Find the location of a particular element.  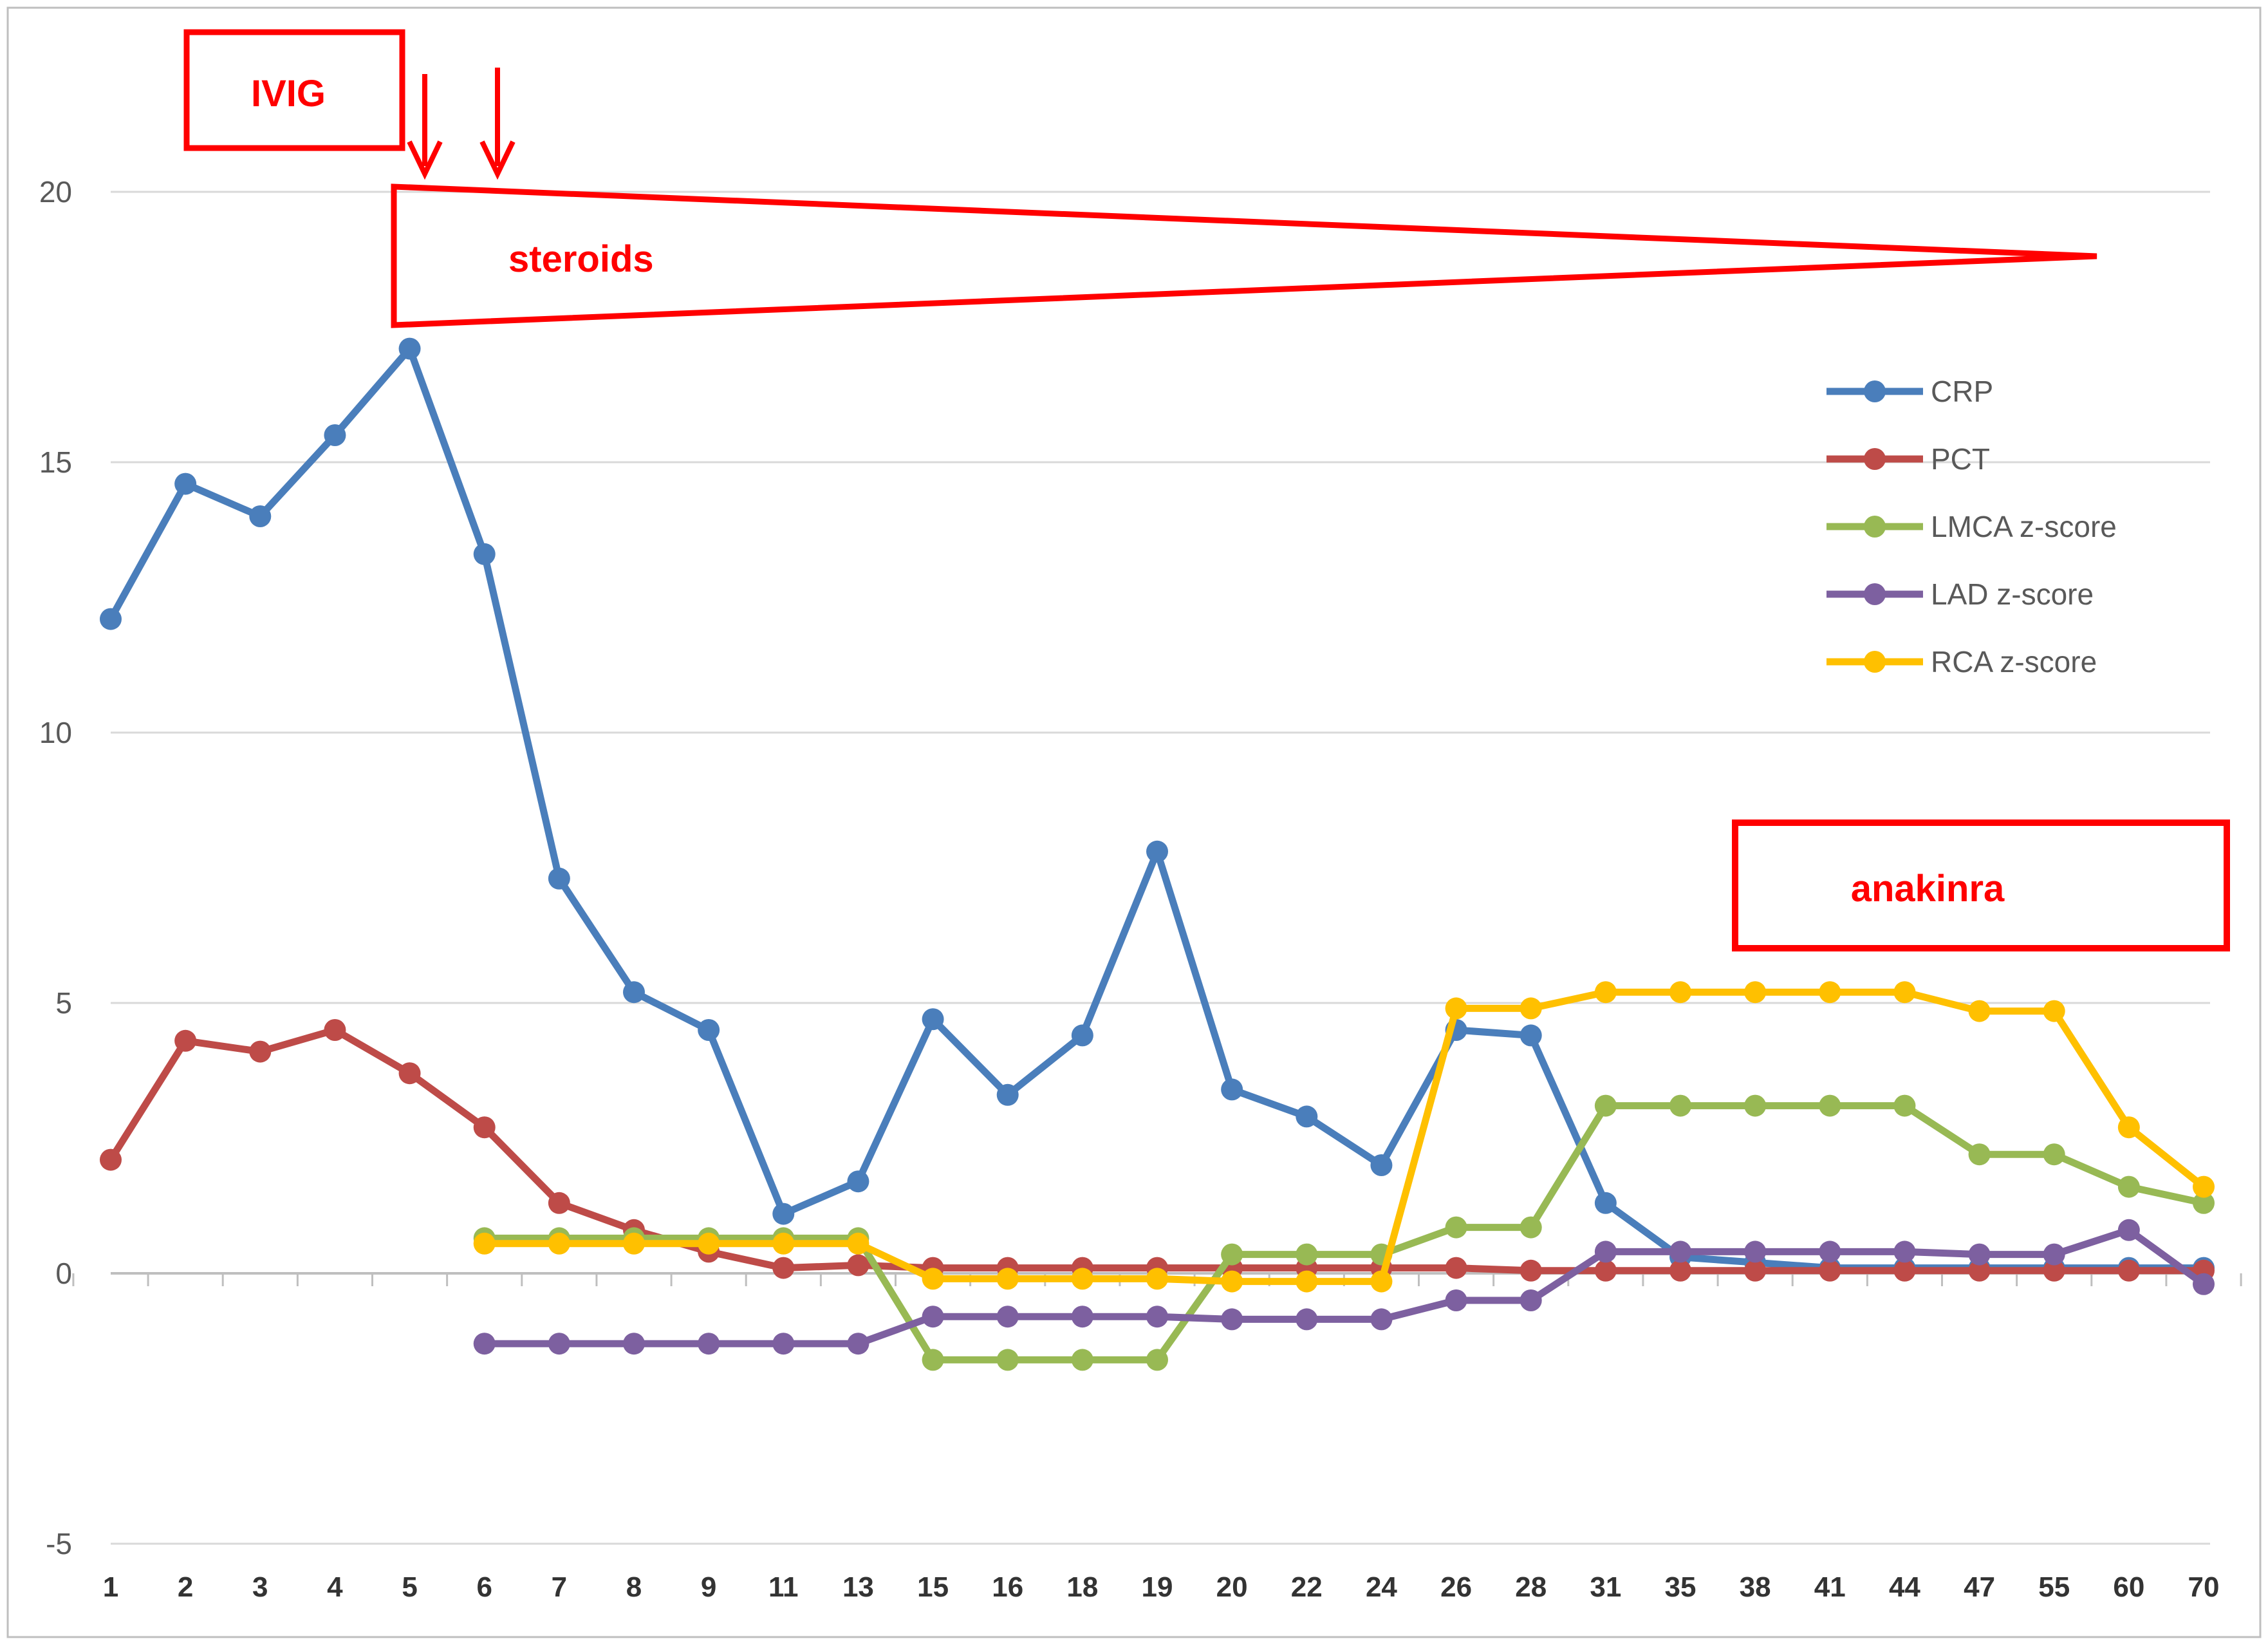

legend: CRP PCT LMCA z-score LAD z-score RCA z-score is located at coordinates (1971, 527).